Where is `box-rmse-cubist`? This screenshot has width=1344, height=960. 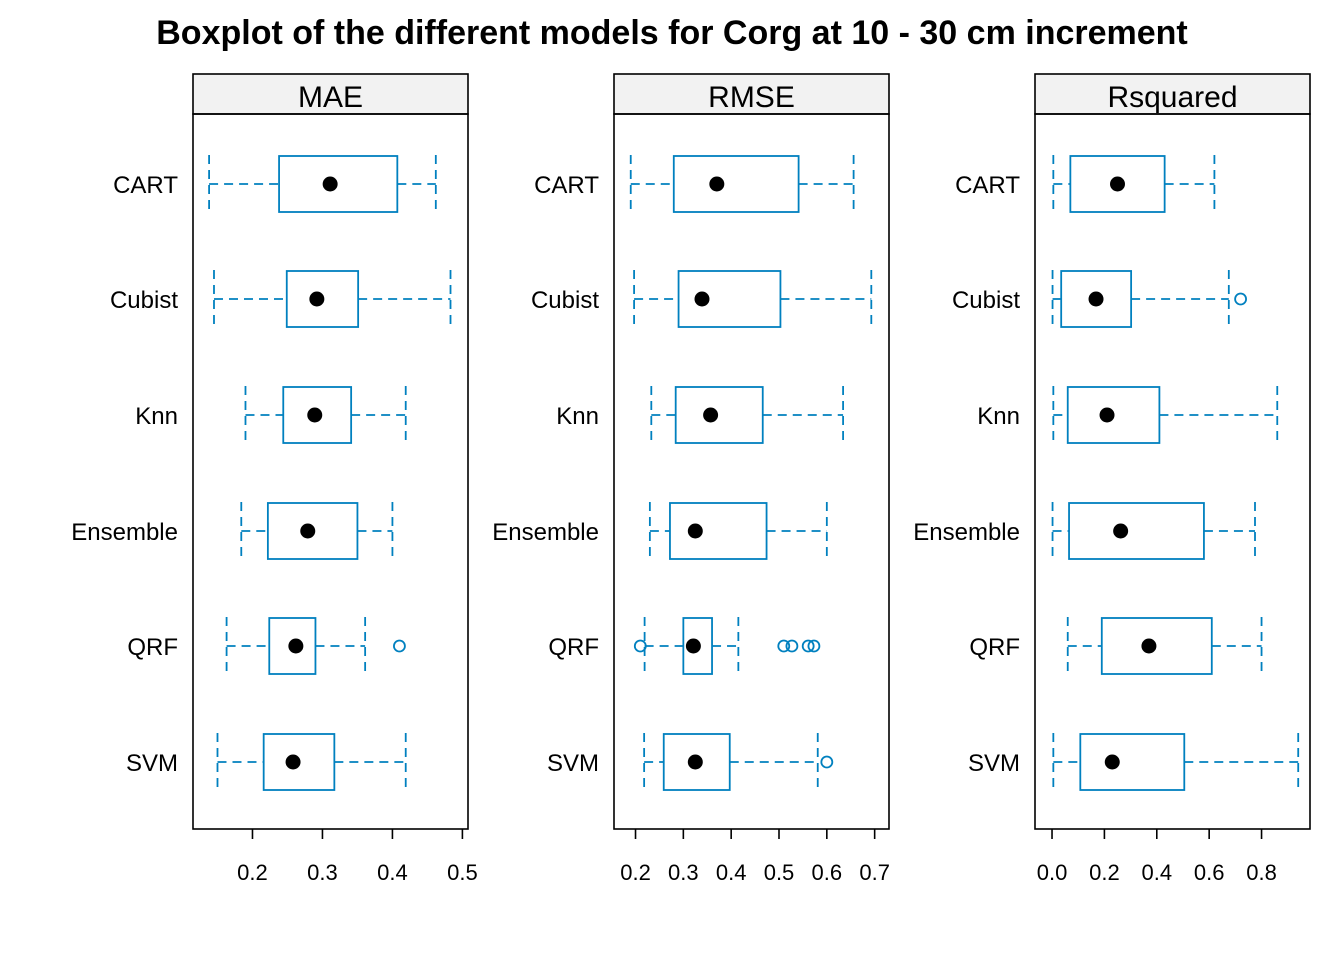 box-rmse-cubist is located at coordinates (753, 299).